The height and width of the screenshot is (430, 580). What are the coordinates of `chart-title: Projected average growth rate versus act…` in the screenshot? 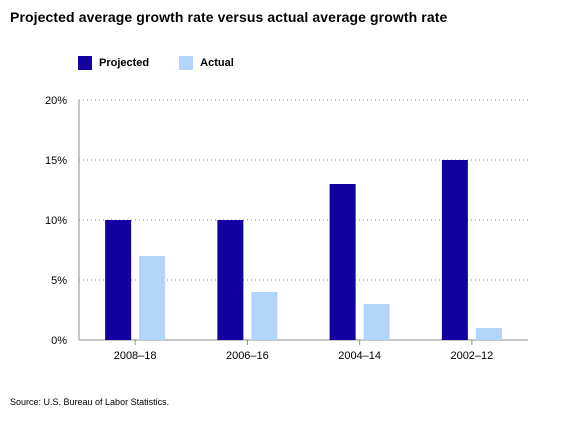 It's located at (229, 17).